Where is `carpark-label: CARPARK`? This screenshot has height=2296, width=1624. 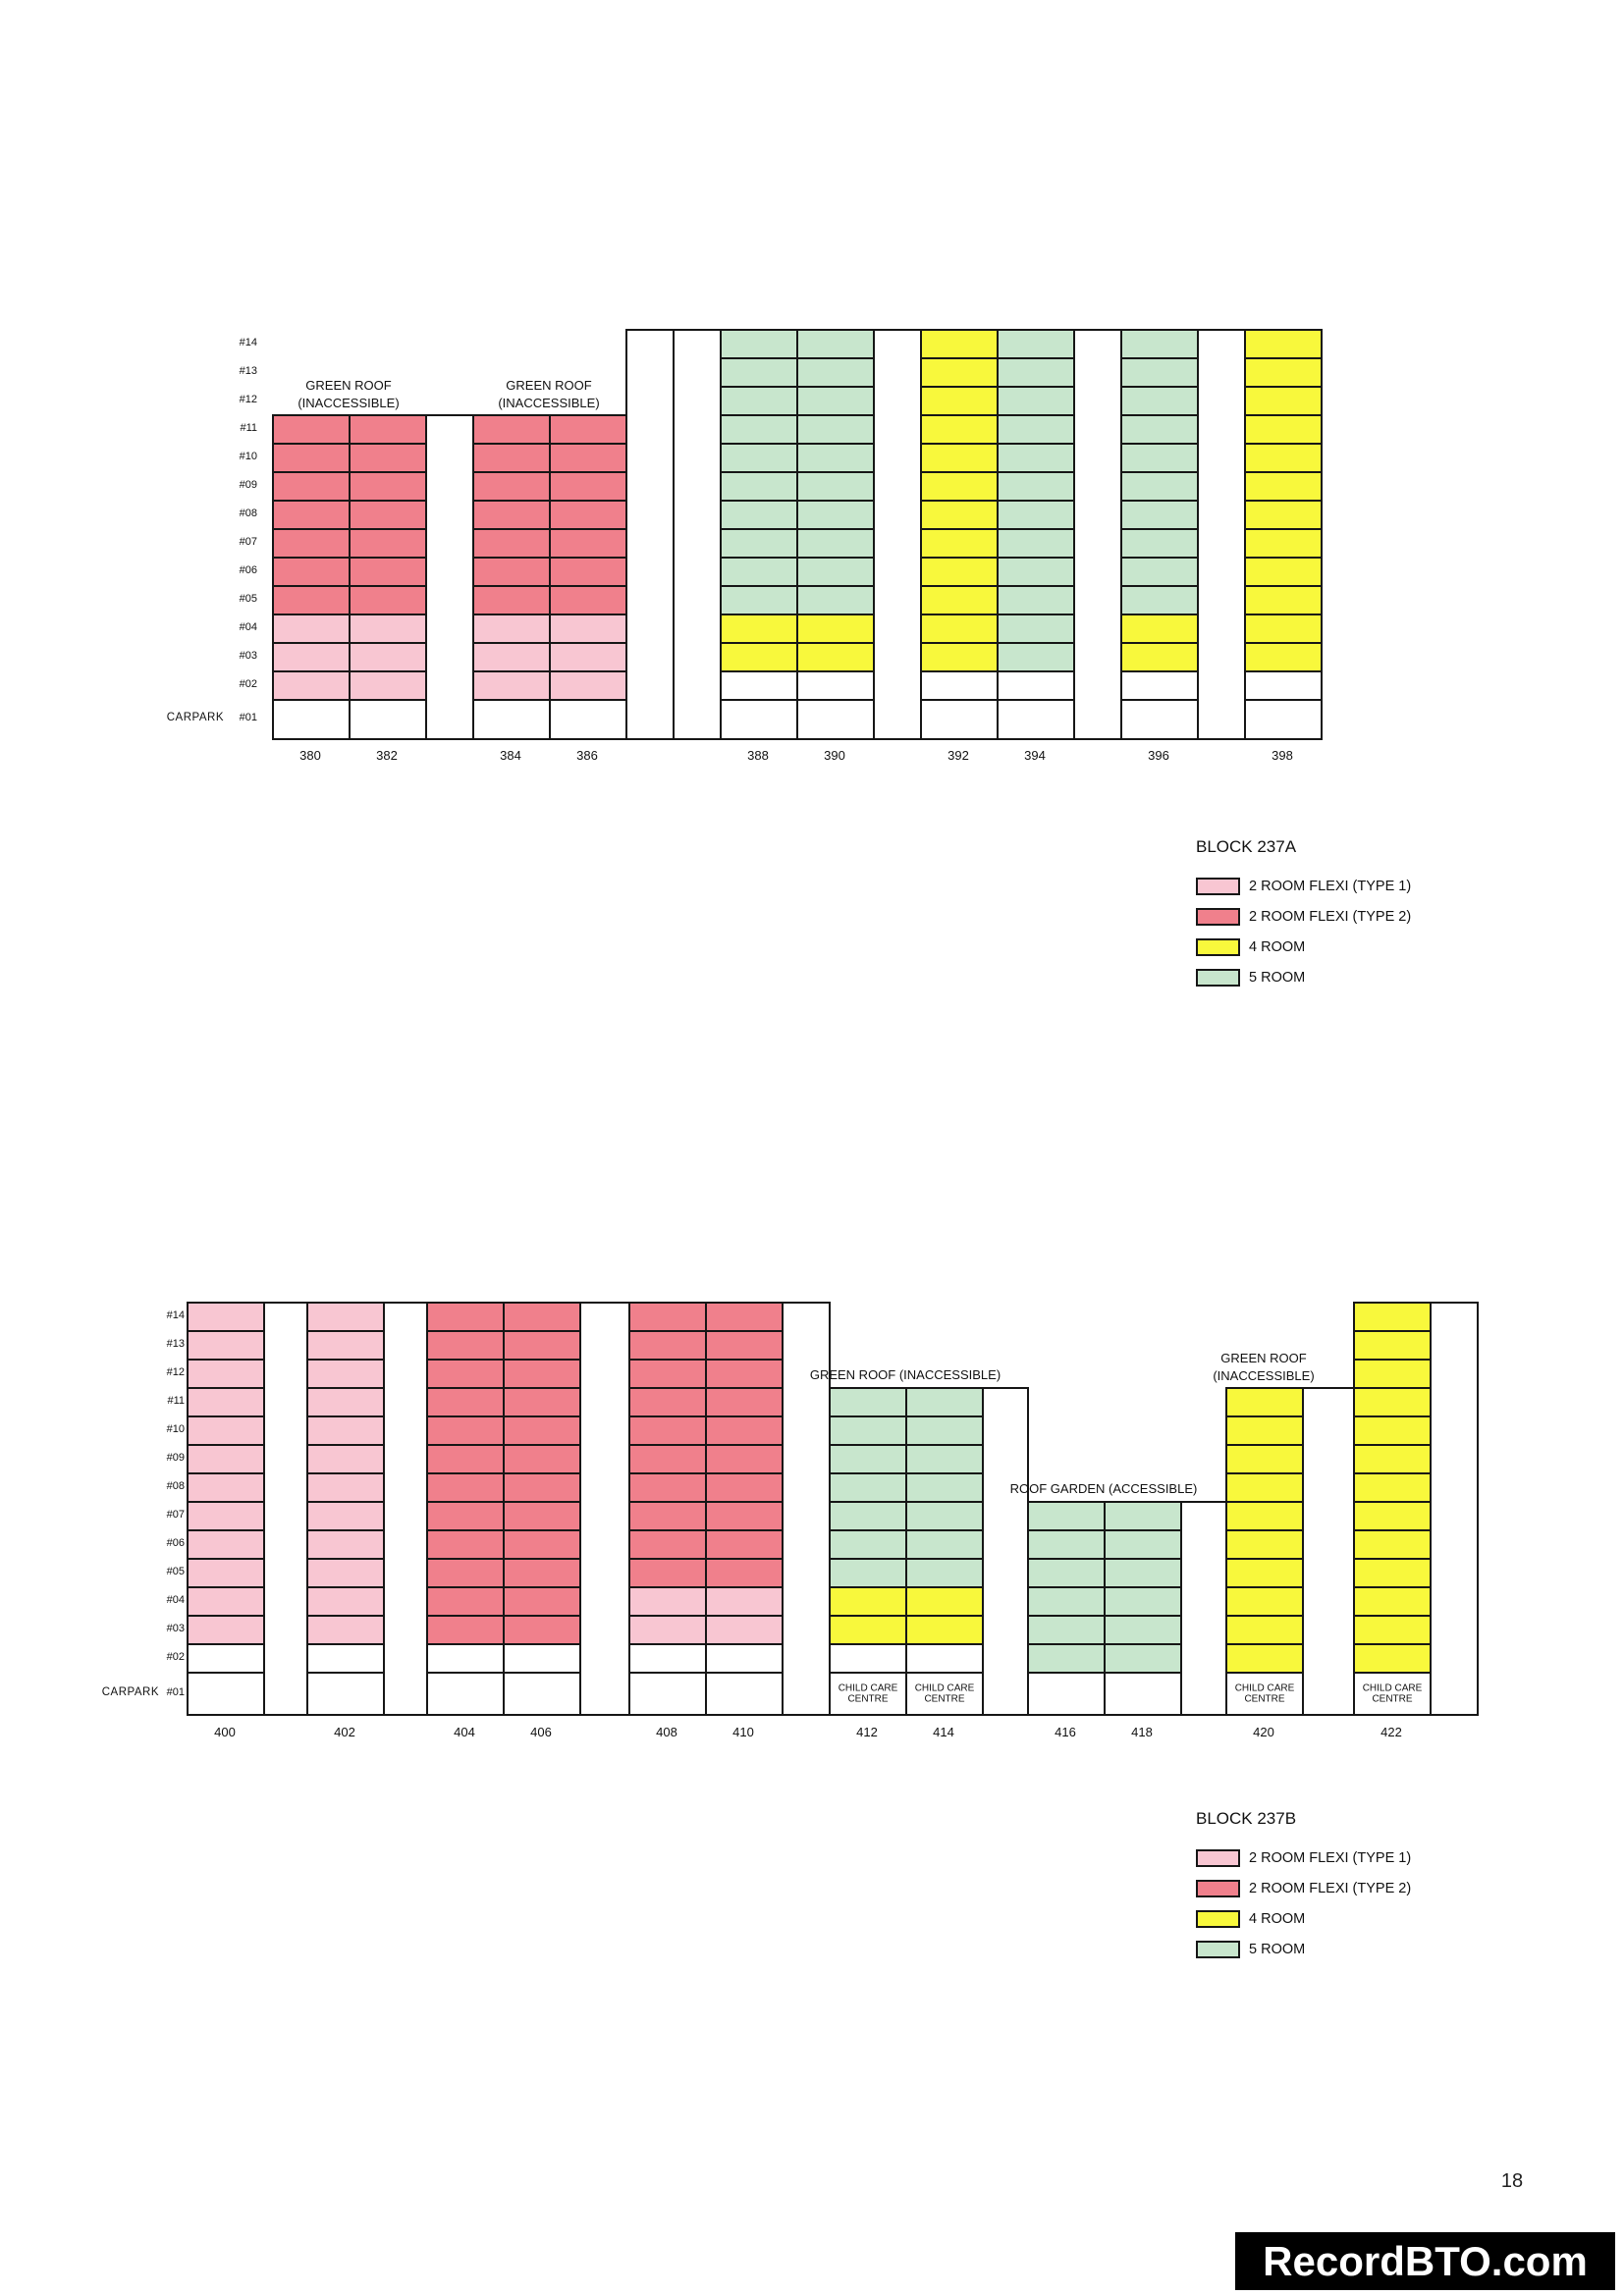 carpark-label: CARPARK is located at coordinates (130, 1691).